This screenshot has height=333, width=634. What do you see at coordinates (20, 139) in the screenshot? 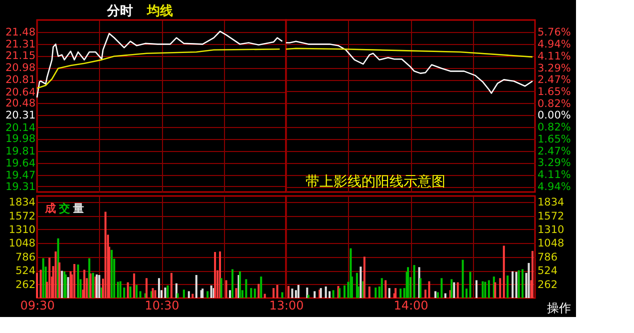
I see `y-tick-label: 19.98` at bounding box center [20, 139].